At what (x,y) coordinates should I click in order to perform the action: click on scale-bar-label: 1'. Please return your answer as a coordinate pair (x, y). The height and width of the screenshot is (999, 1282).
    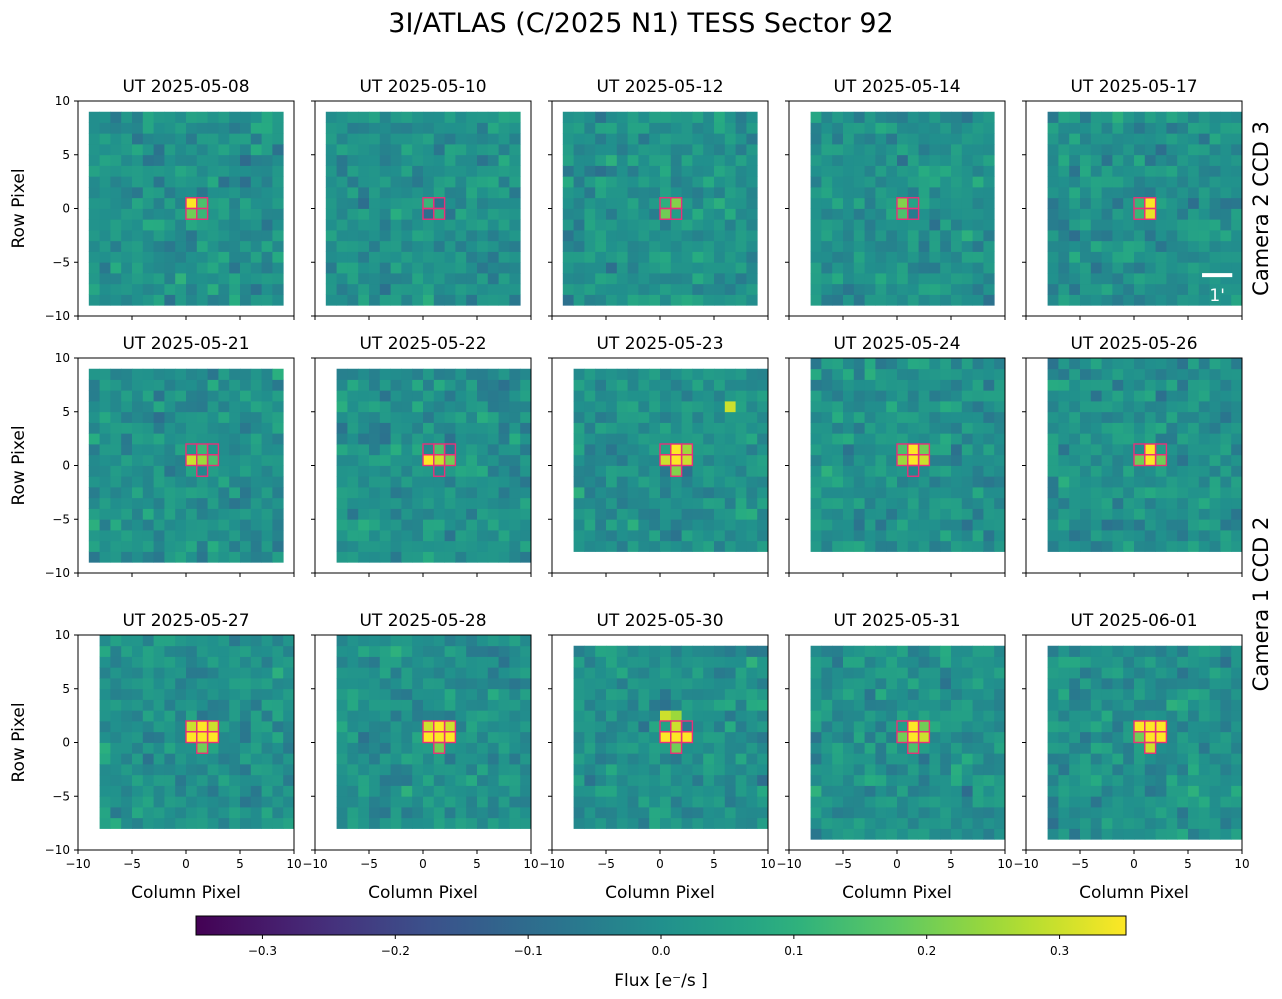
    Looking at the image, I should click on (1217, 296).